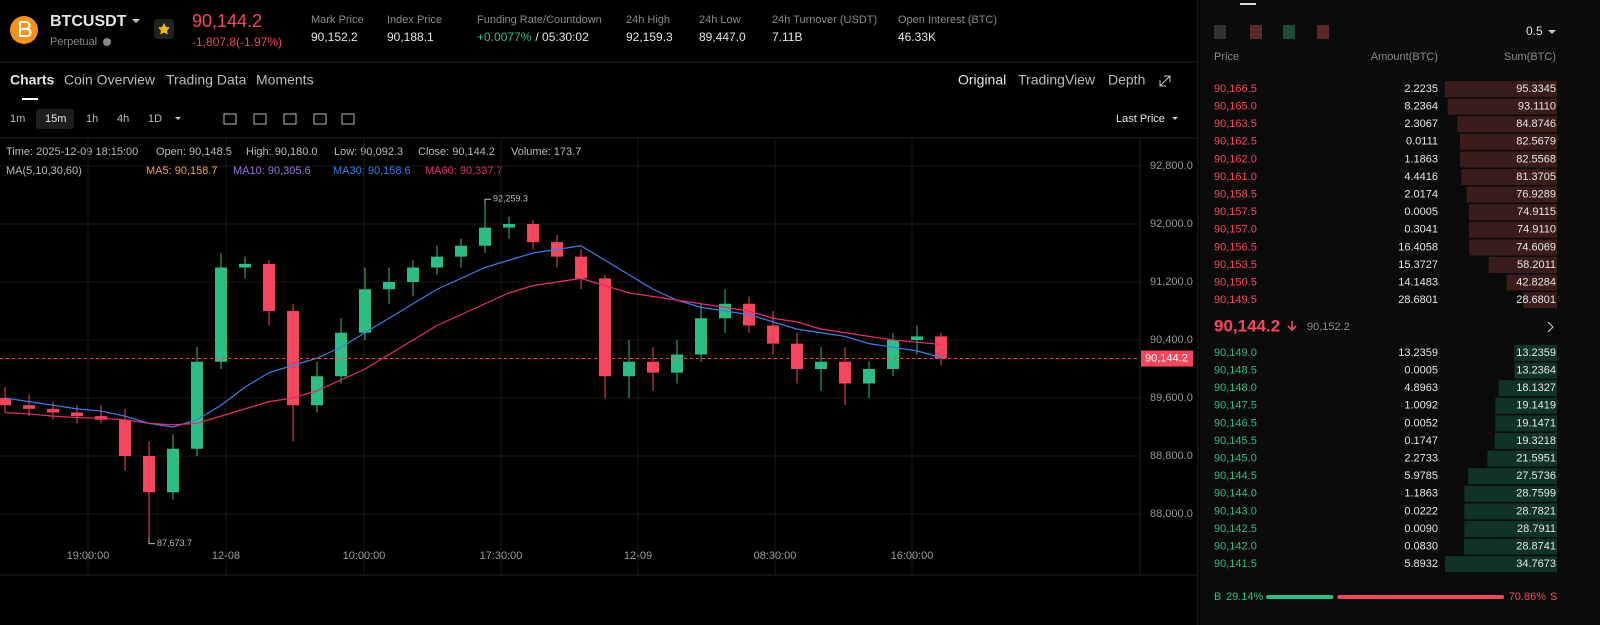 Image resolution: width=1600 pixels, height=625 pixels. What do you see at coordinates (17, 119) in the screenshot?
I see `interval: 1m` at bounding box center [17, 119].